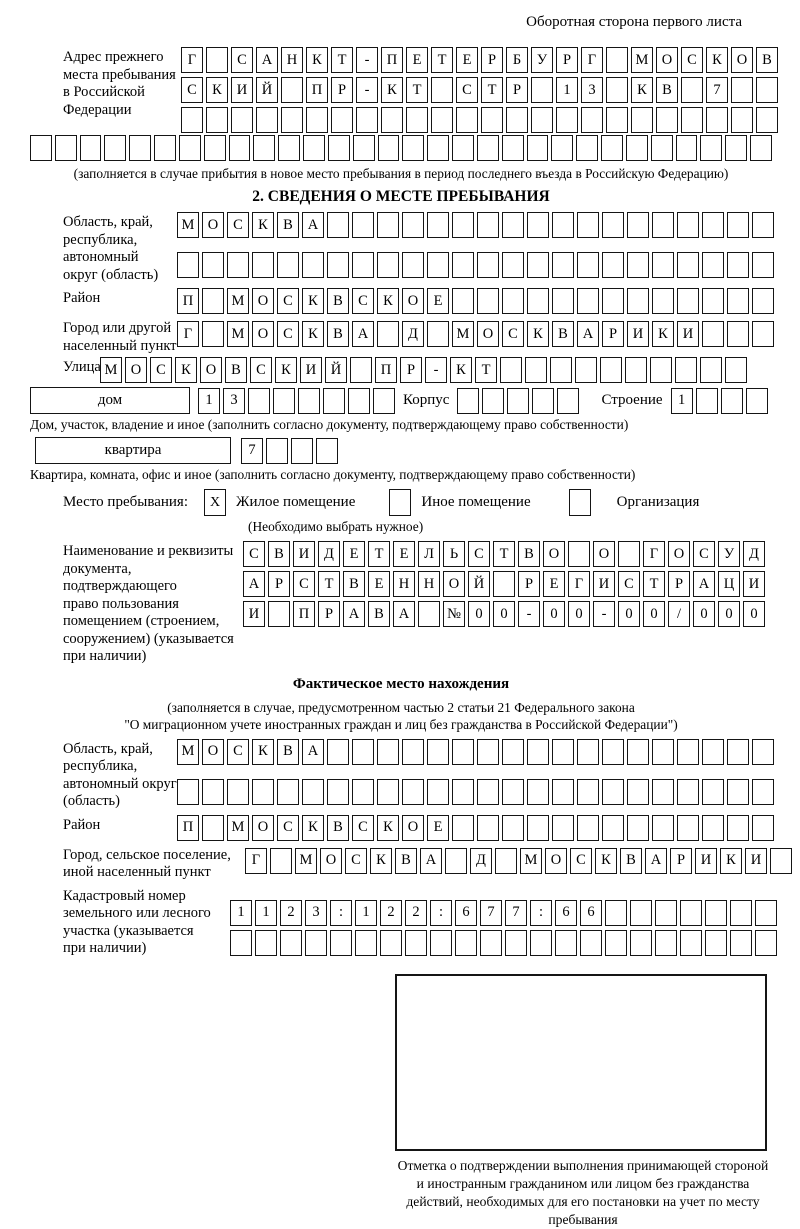 The height and width of the screenshot is (1229, 800). Describe the element at coordinates (729, 554) in the screenshot. I see `char-cell: У` at that location.